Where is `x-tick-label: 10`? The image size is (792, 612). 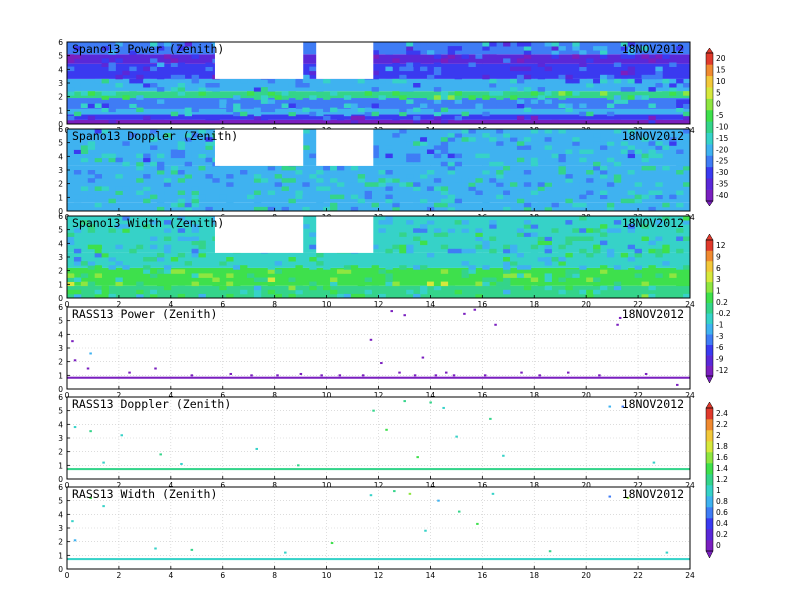
x-tick-label: 10 is located at coordinates (327, 575).